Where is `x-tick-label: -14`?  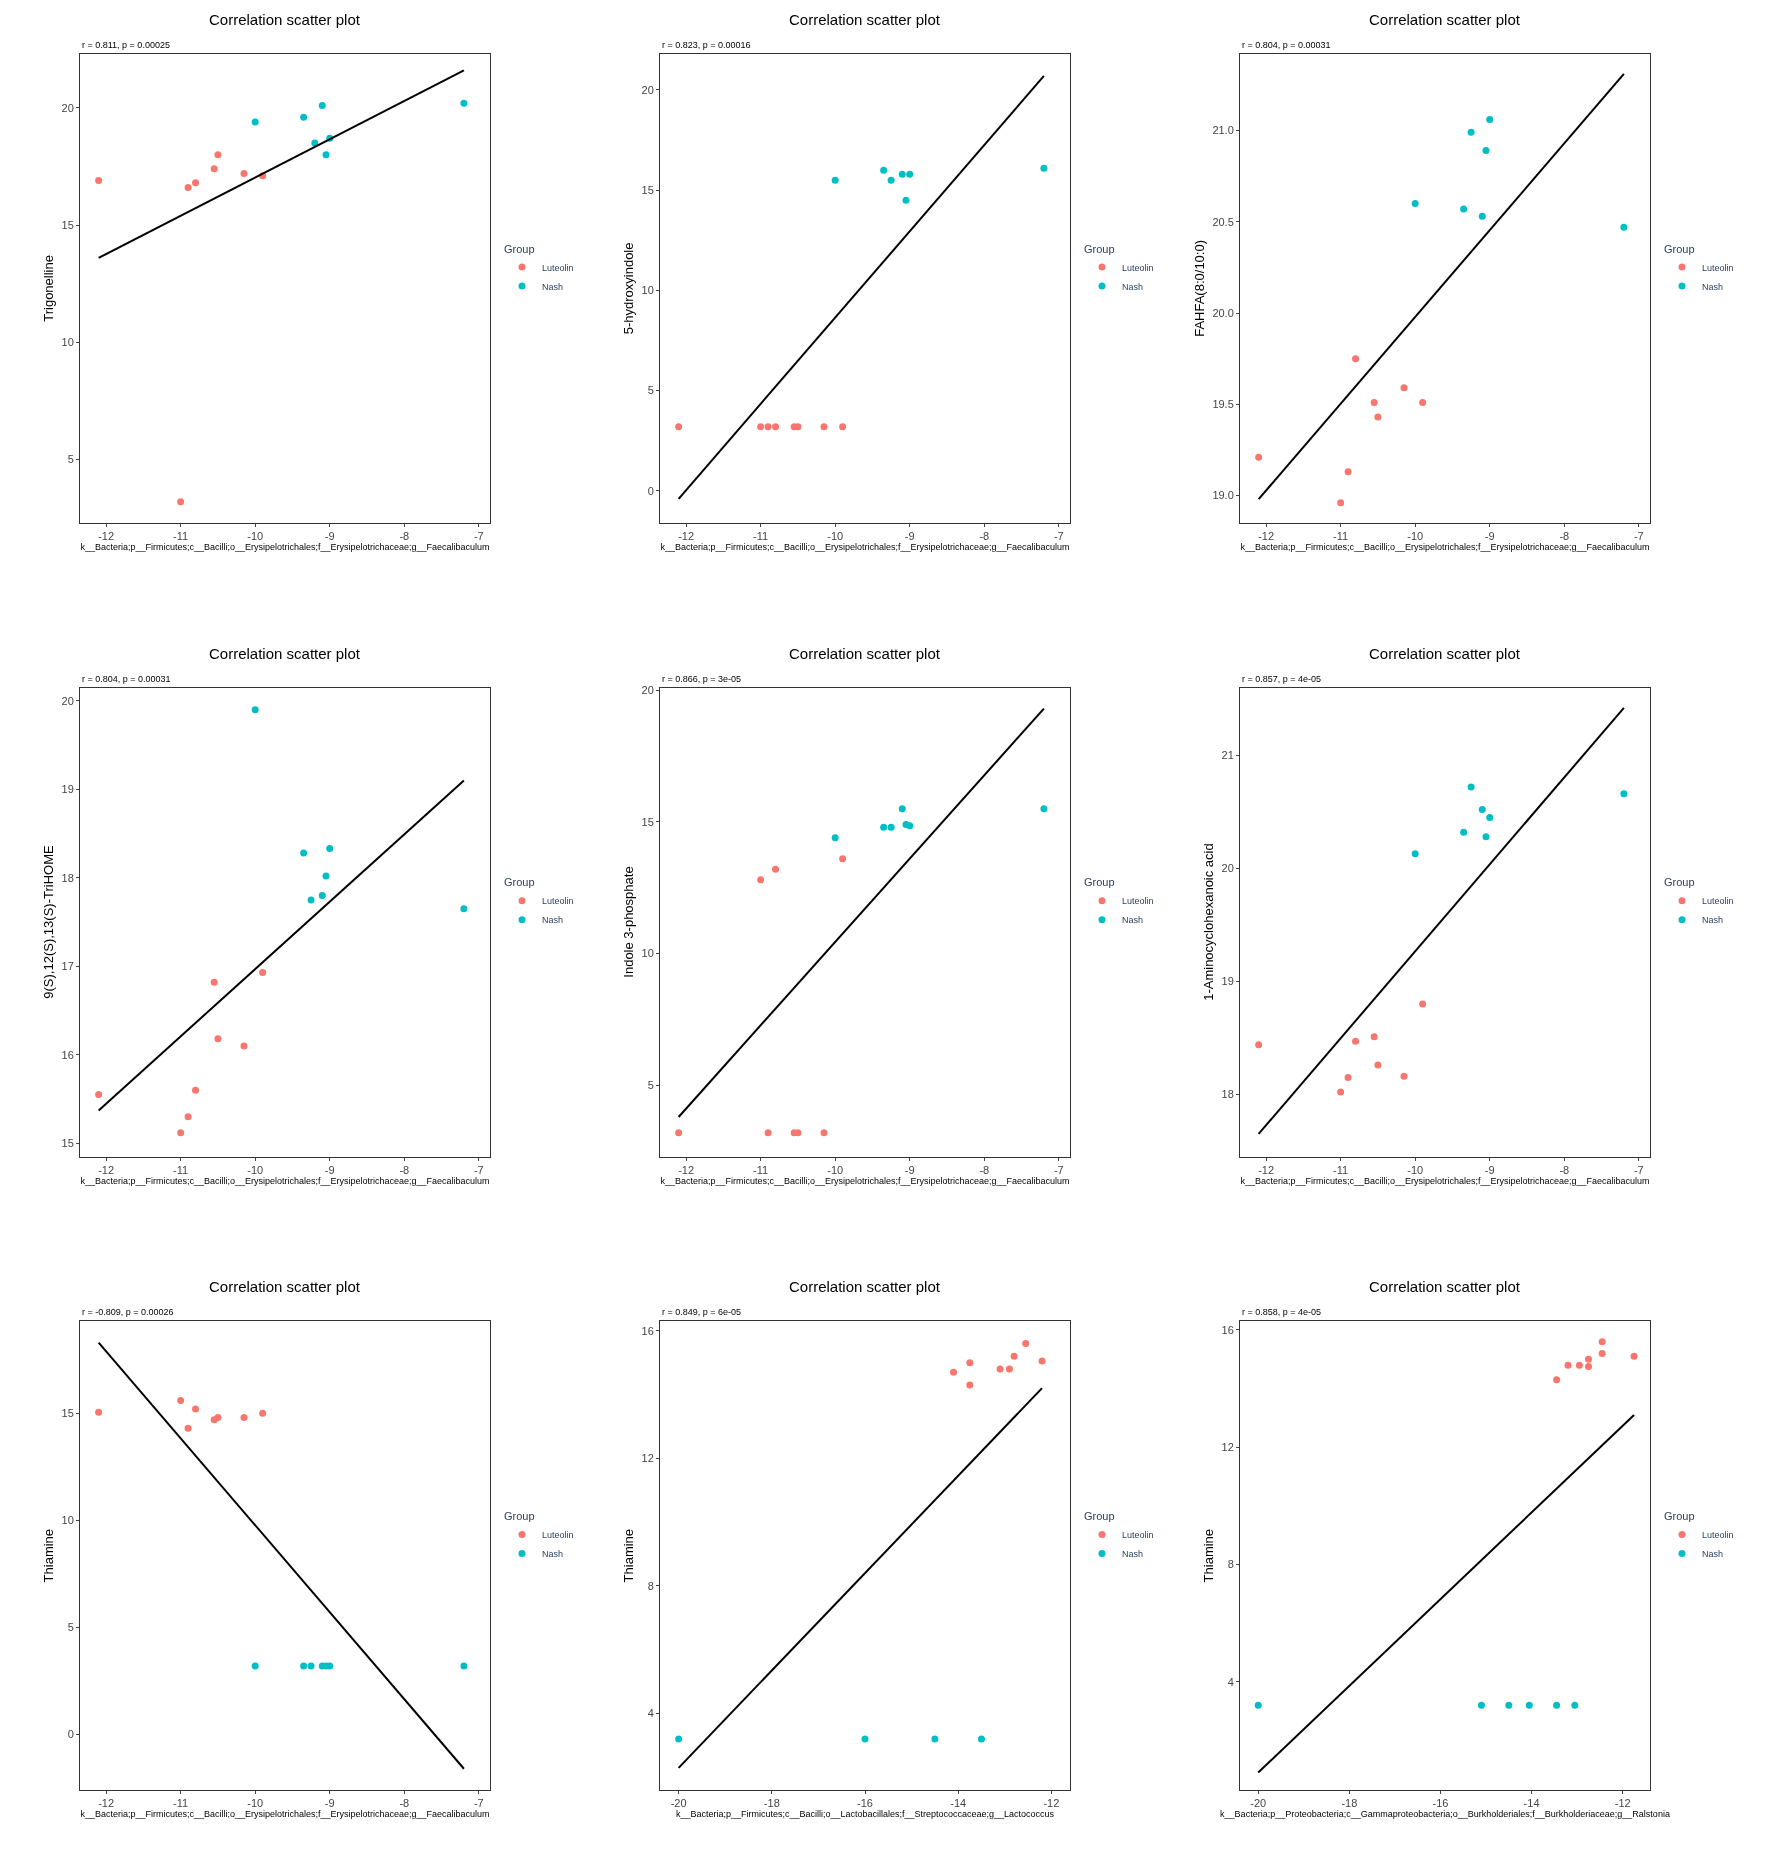 x-tick-label: -14 is located at coordinates (1531, 1803).